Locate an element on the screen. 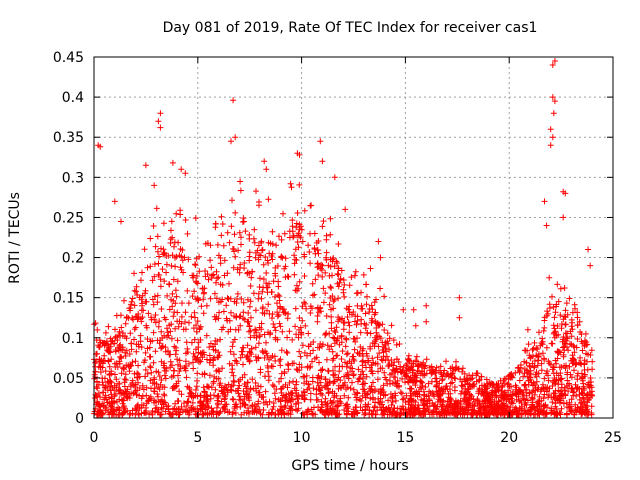 The image size is (640, 480). x-tick-label: 0 is located at coordinates (94, 438).